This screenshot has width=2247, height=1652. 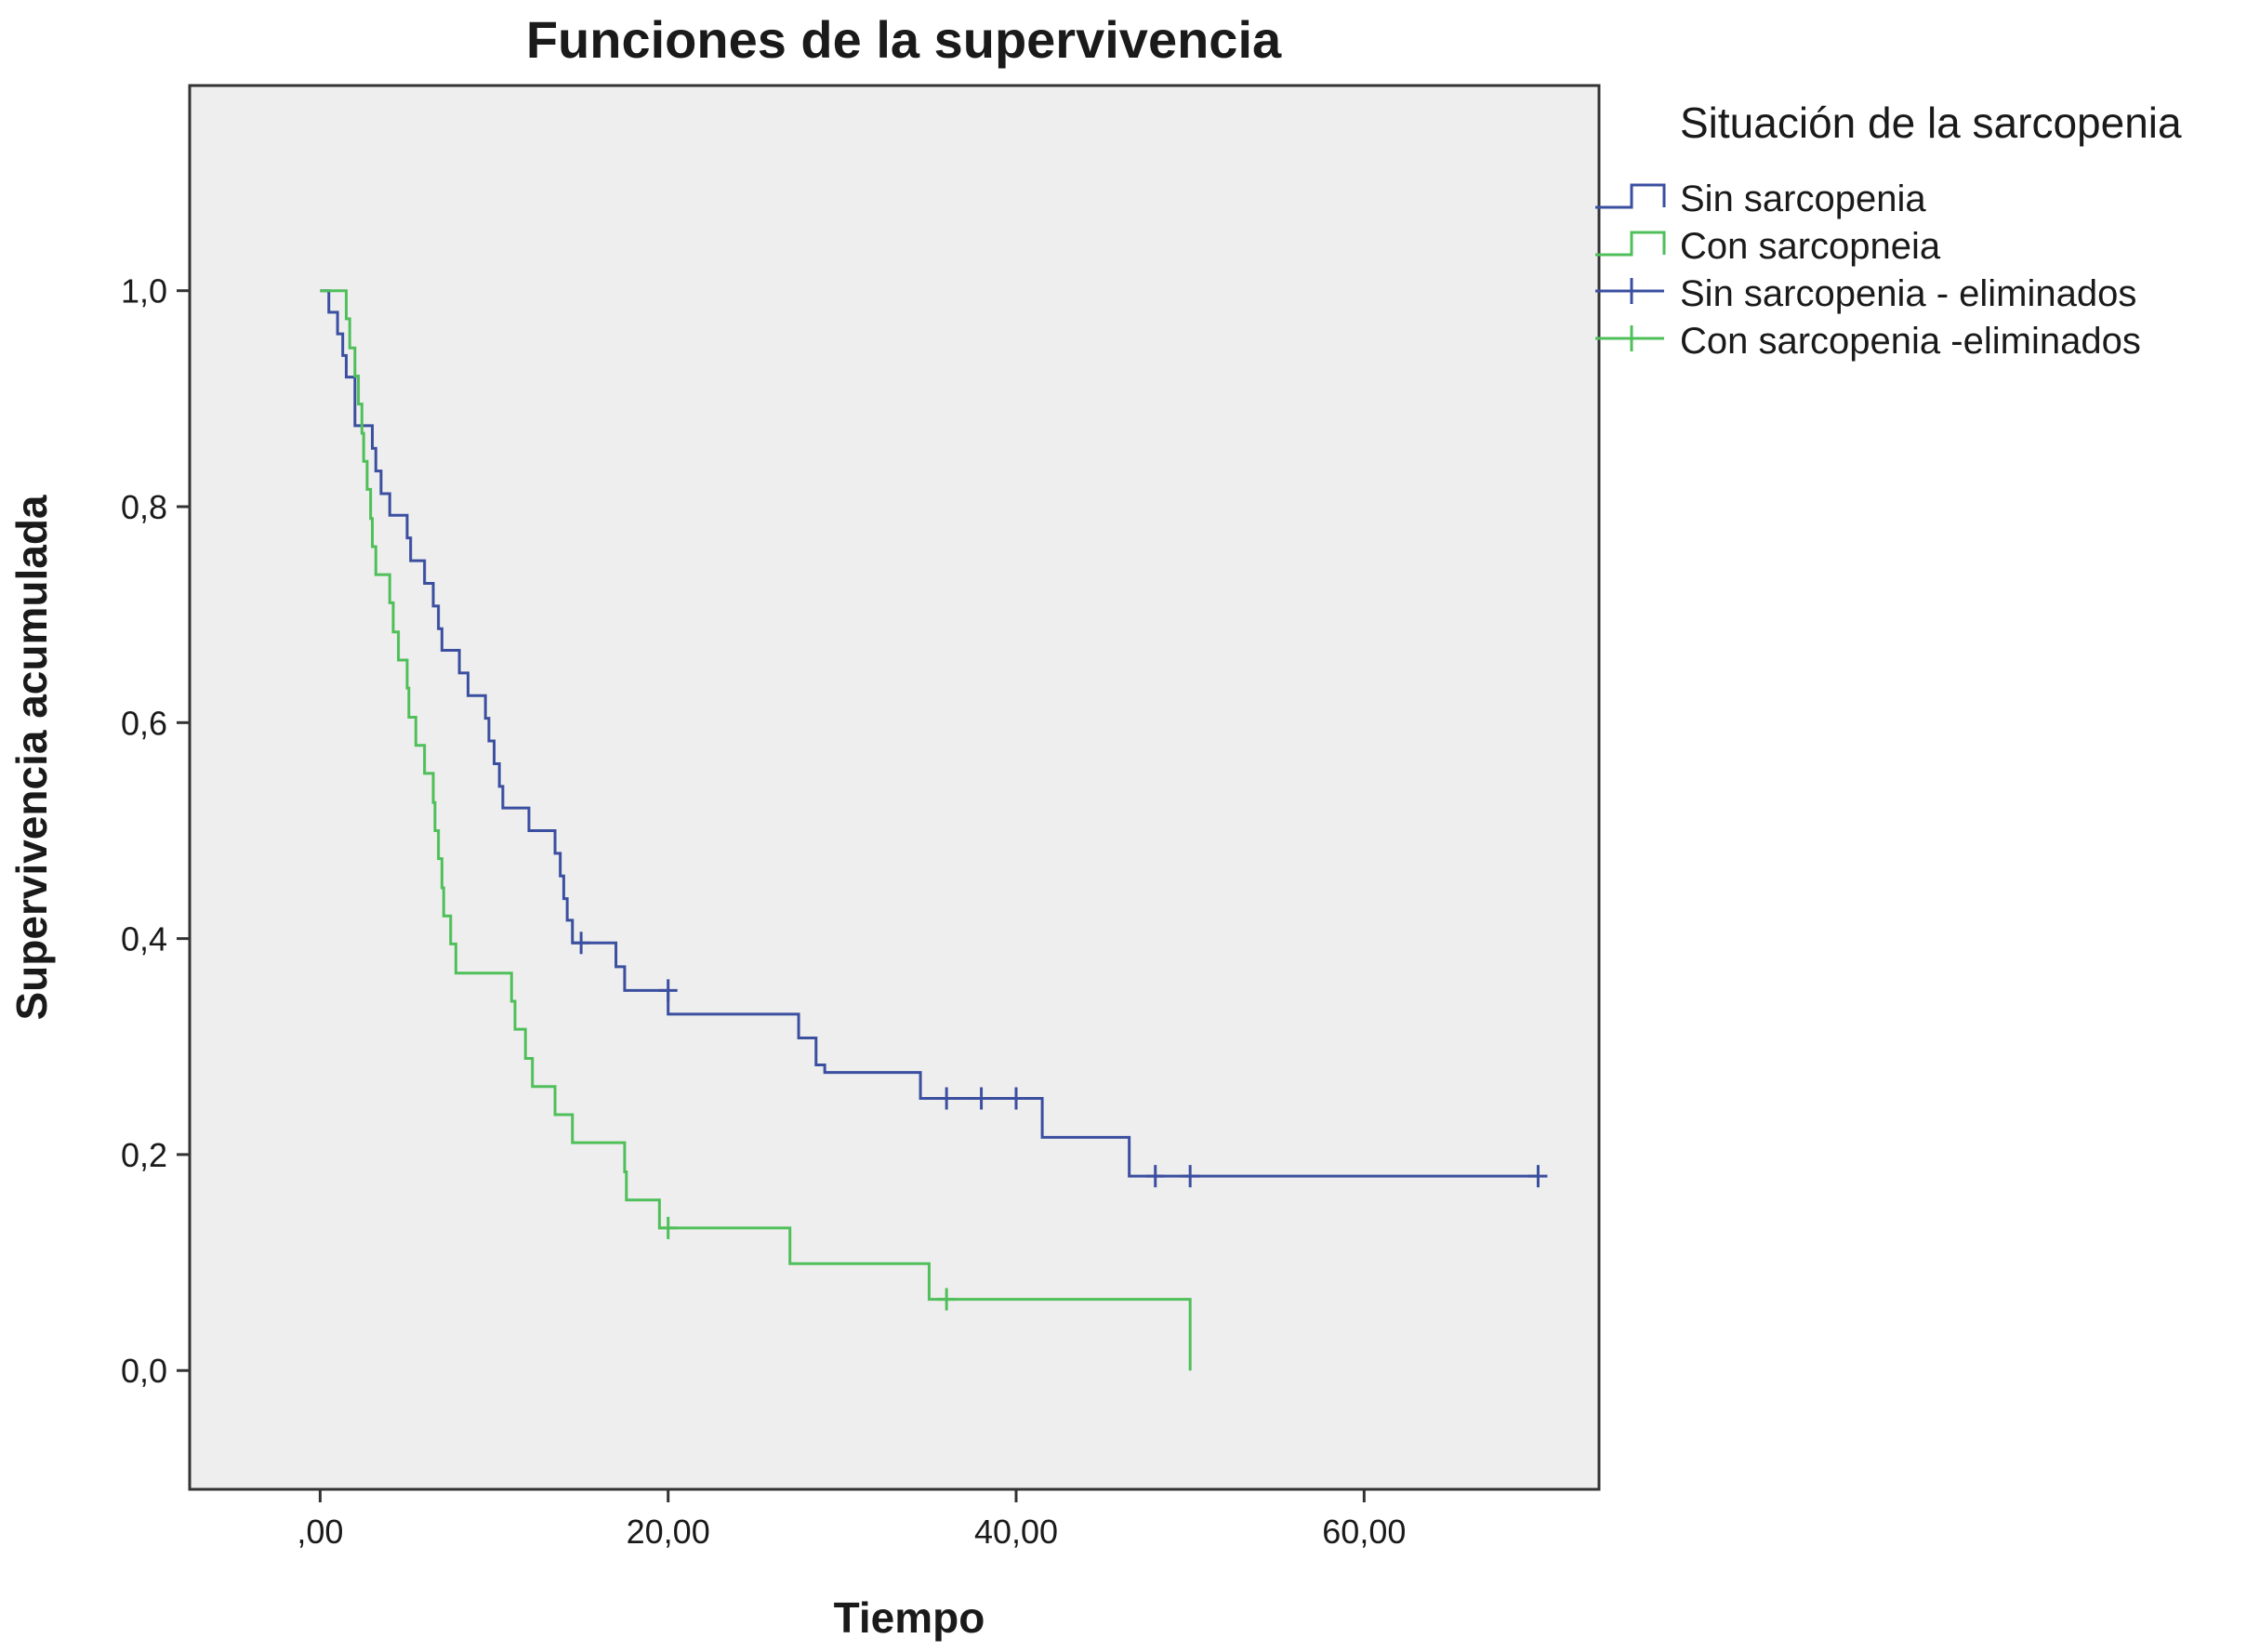 I want to click on legend-label: Sin sarcopenia, so click(x=1803, y=198).